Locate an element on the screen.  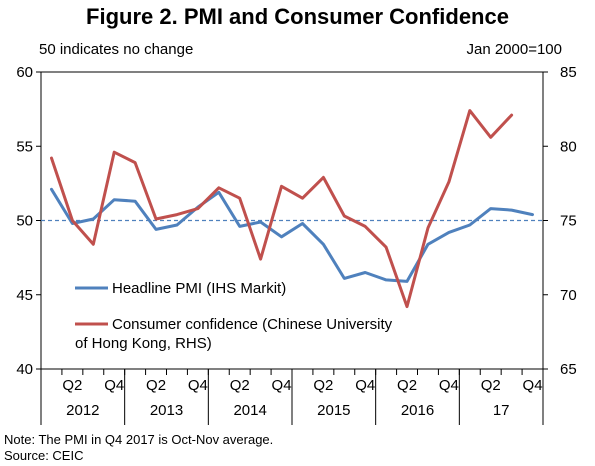
right-axis-tick-label: 65 is located at coordinates (568, 369).